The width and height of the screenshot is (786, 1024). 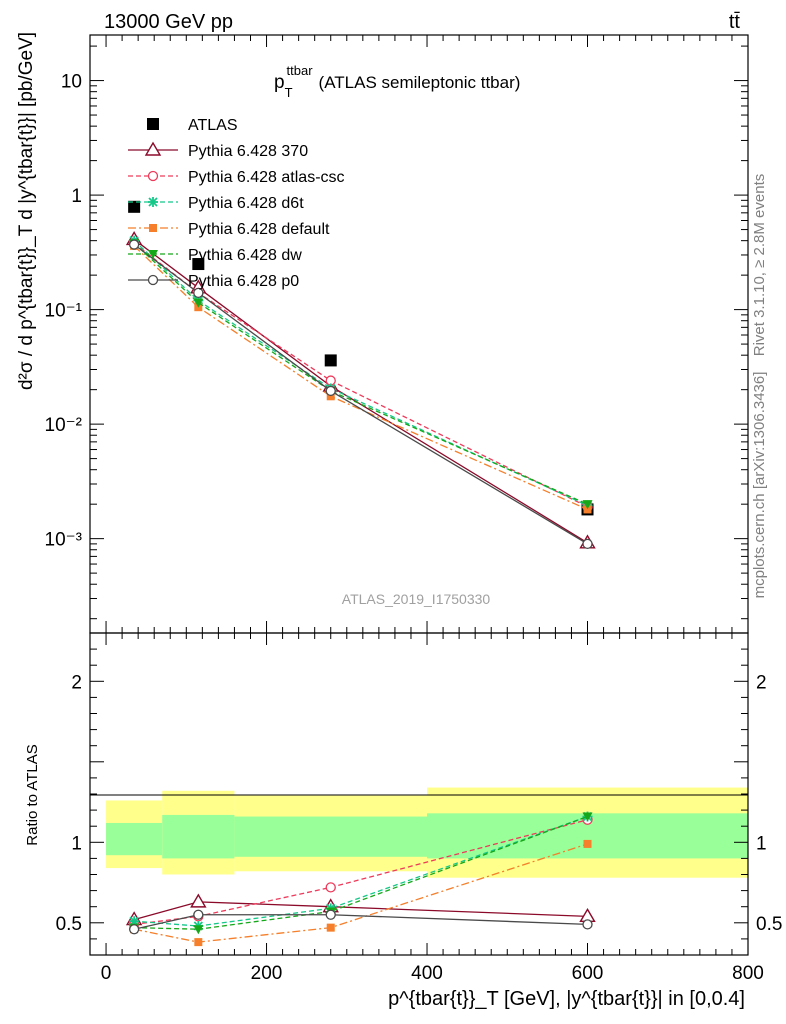 I want to click on ratio-panel-series, so click(x=360, y=879).